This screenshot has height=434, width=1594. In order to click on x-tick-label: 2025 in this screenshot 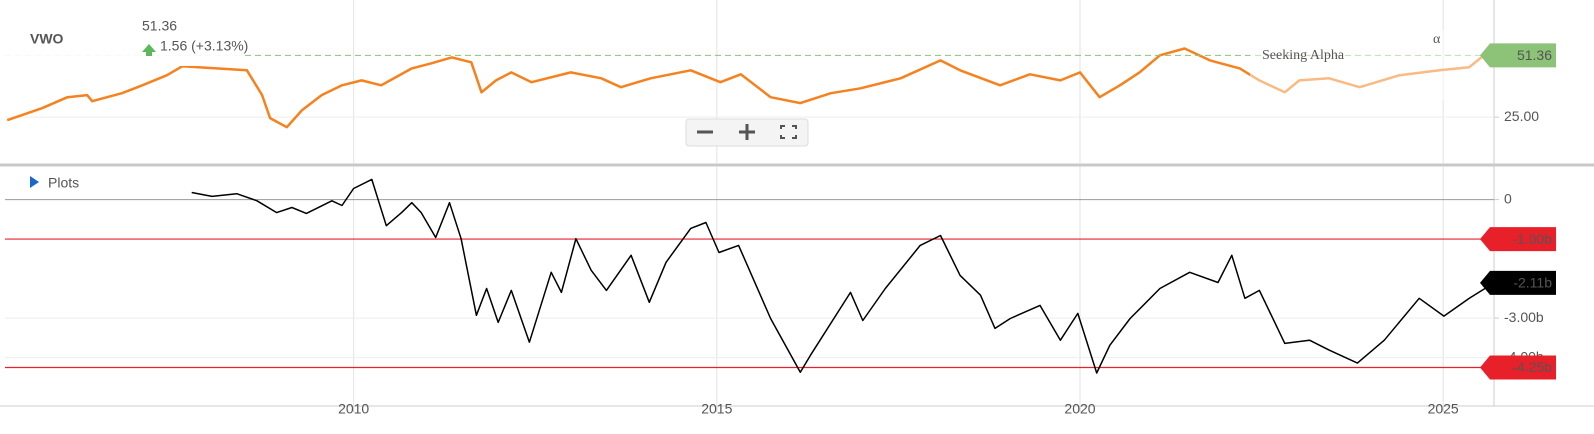, I will do `click(1443, 409)`.